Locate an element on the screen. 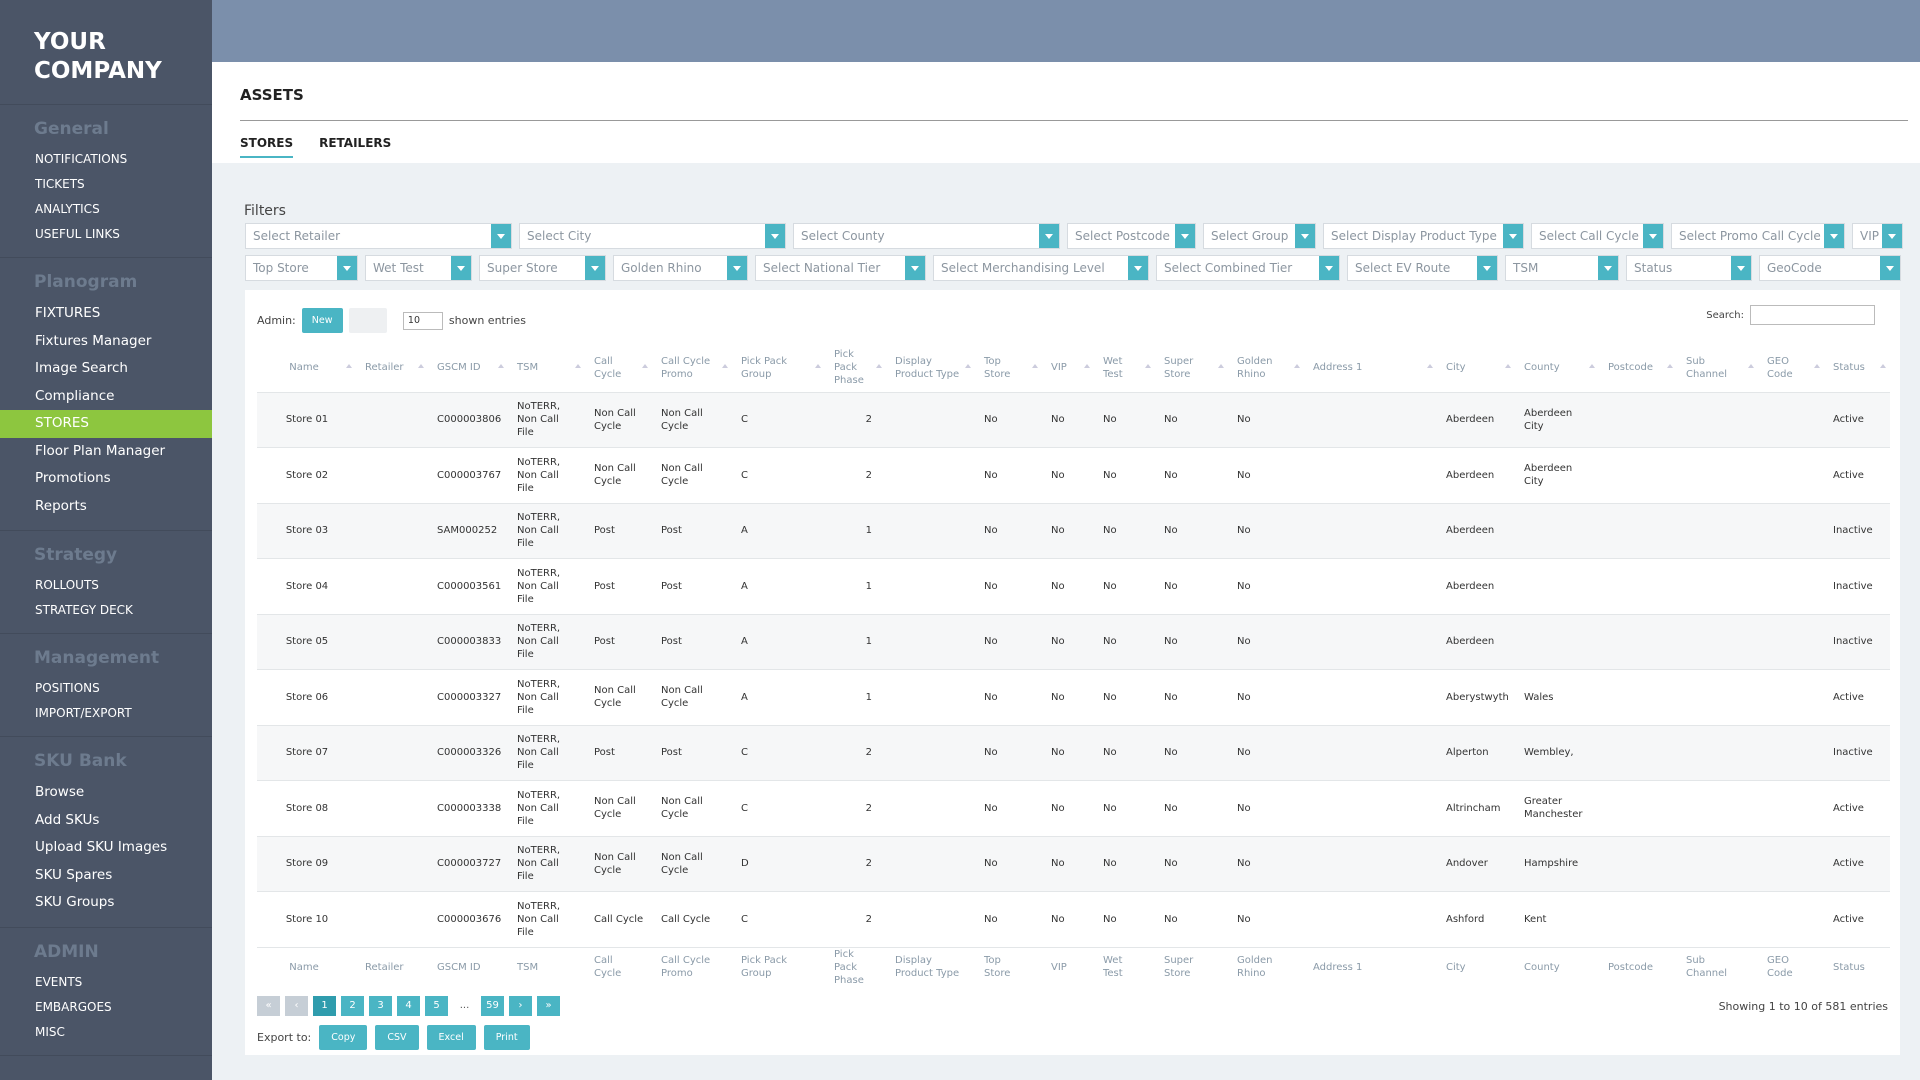 The width and height of the screenshot is (1920, 1080). table-cell: NoTERR, Non Call File is located at coordinates (546, 641).